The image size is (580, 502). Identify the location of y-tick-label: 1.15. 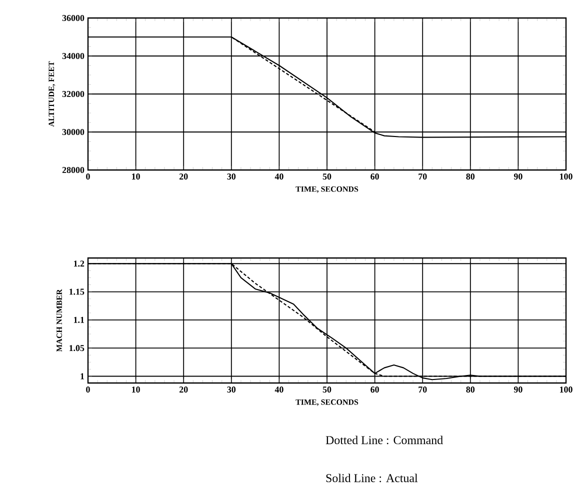
(77, 291).